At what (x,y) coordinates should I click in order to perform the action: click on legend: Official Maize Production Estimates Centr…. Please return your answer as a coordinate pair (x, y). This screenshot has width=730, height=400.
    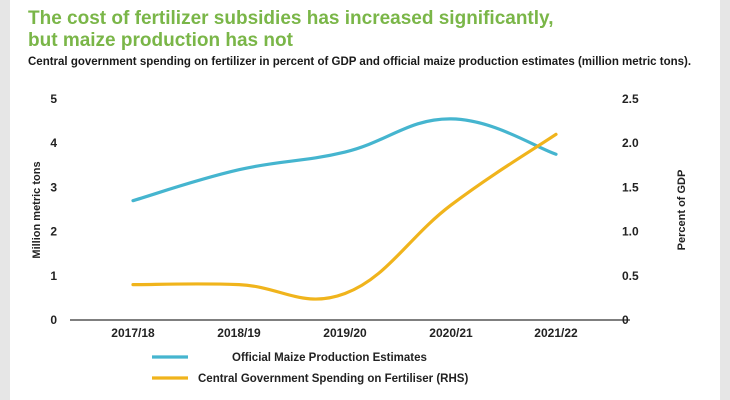
    Looking at the image, I should click on (310, 368).